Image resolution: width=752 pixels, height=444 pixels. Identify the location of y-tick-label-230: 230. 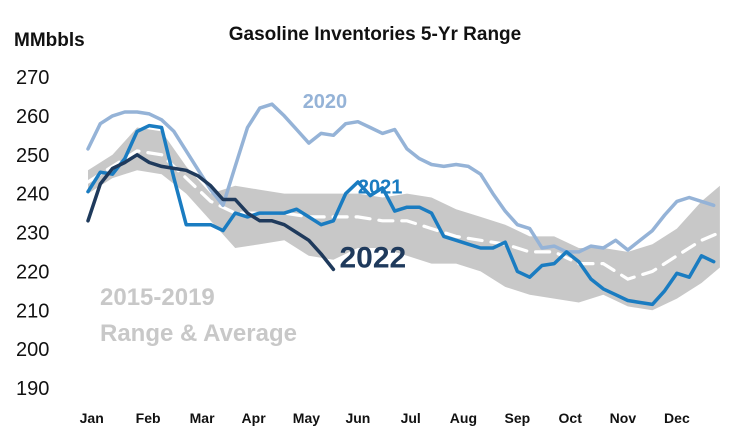
(32, 234).